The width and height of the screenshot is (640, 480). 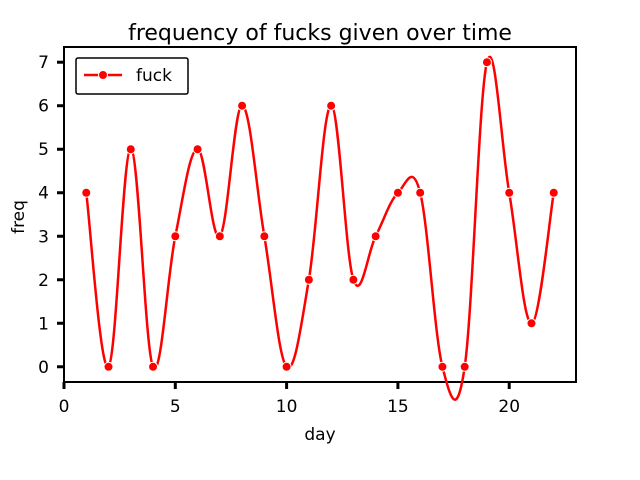 What do you see at coordinates (43, 324) in the screenshot?
I see `y-tick-label: 1` at bounding box center [43, 324].